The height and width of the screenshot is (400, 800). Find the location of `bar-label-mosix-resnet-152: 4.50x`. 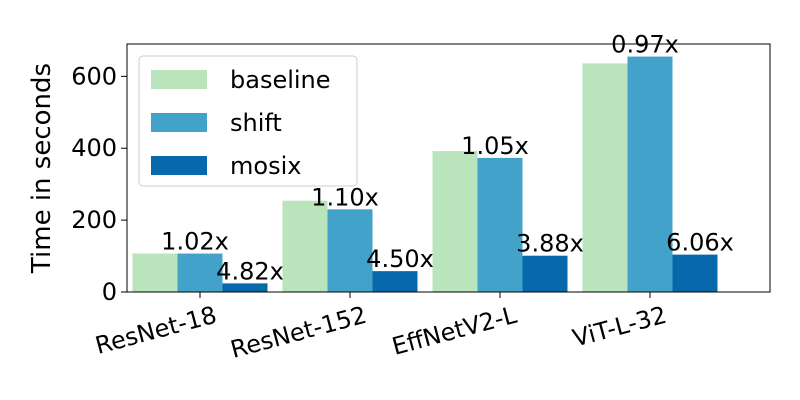

bar-label-mosix-resnet-152: 4.50x is located at coordinates (400, 259).